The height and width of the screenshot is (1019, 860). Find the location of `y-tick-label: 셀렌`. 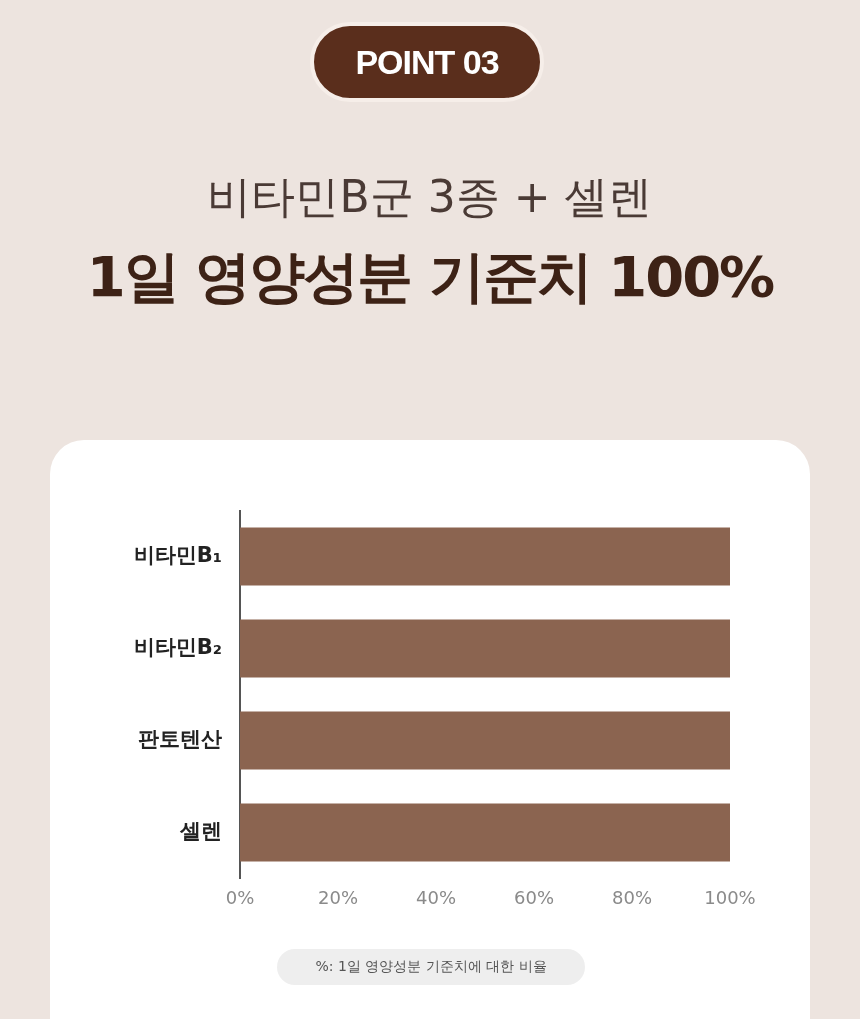

y-tick-label: 셀렌 is located at coordinates (200, 830).